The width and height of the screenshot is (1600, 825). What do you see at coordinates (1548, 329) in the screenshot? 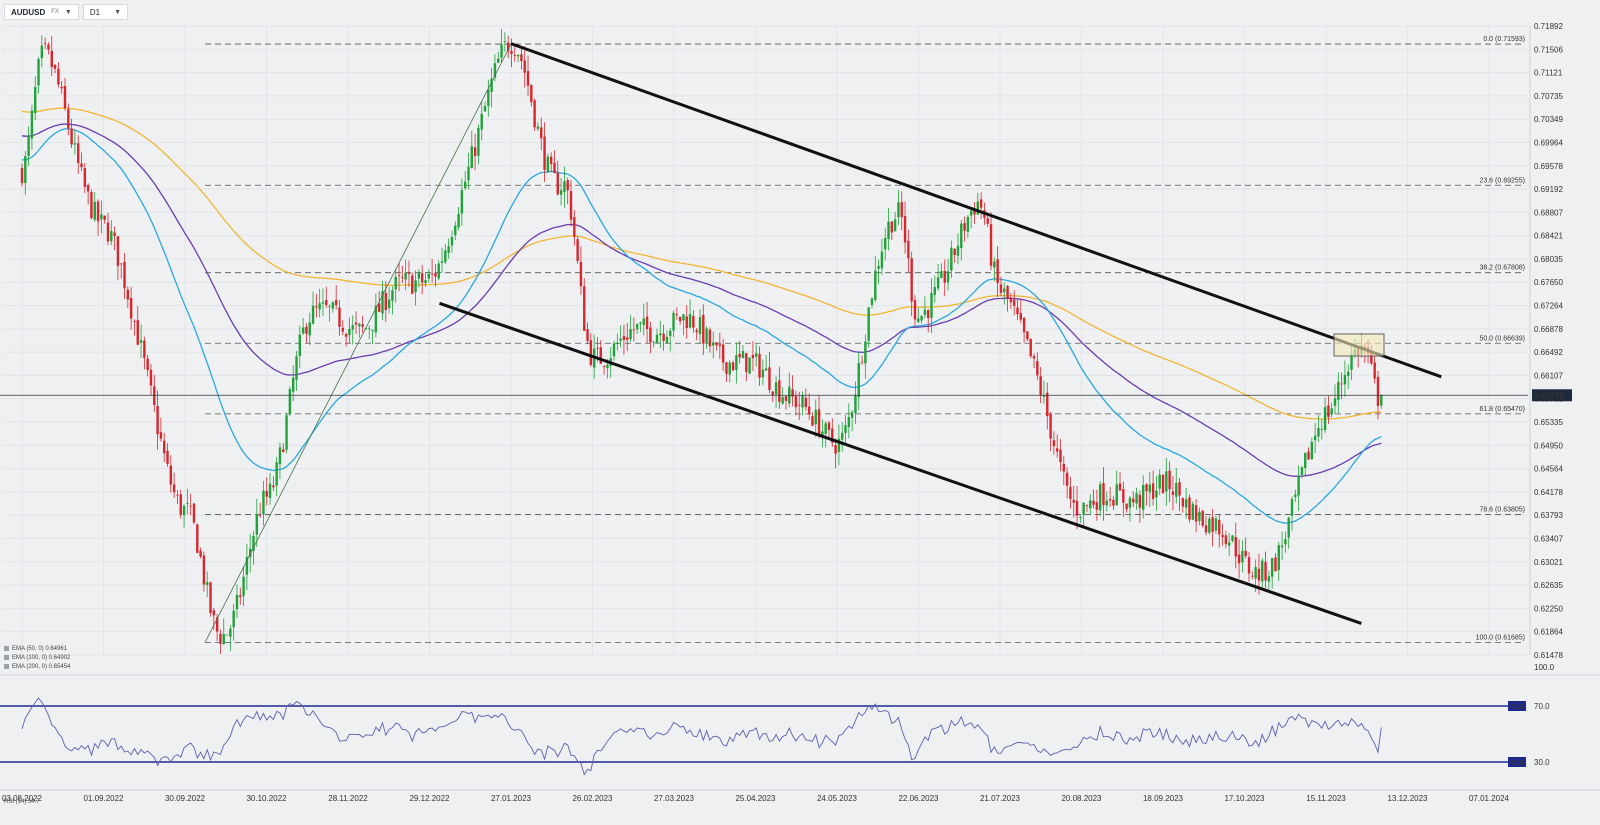
I see `y-tick-label: 0.66878` at bounding box center [1548, 329].